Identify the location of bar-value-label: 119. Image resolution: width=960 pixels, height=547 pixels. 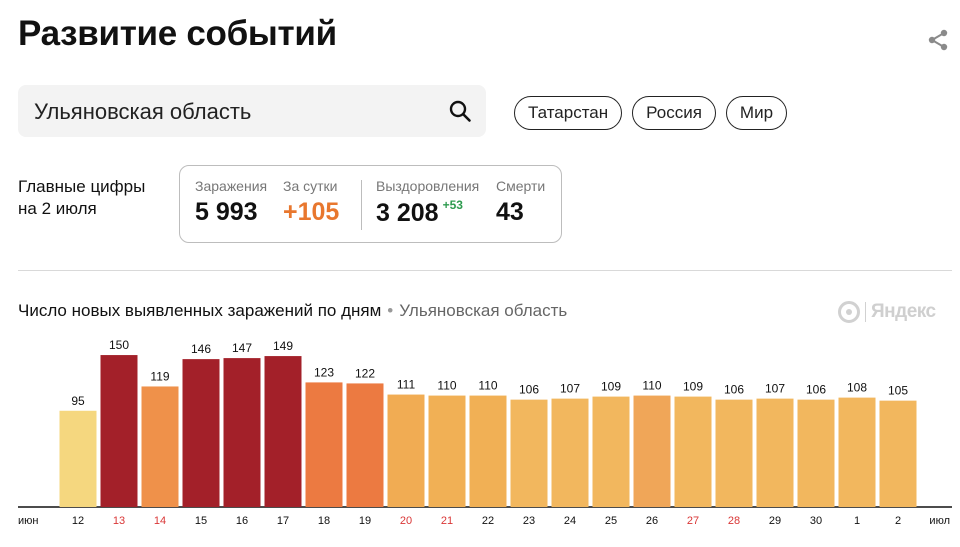
(159, 376).